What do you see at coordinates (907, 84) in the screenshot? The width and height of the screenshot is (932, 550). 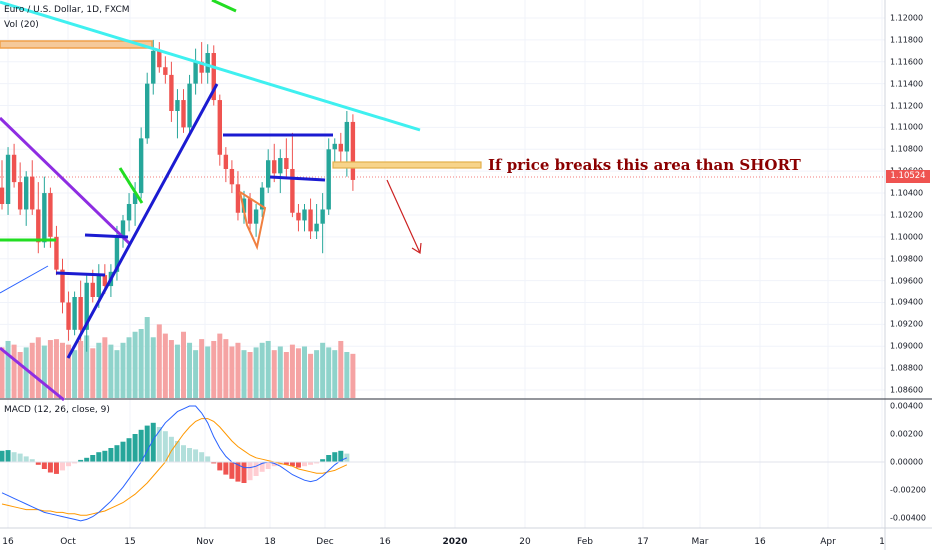 I see `price-tick-label: 1.11400` at bounding box center [907, 84].